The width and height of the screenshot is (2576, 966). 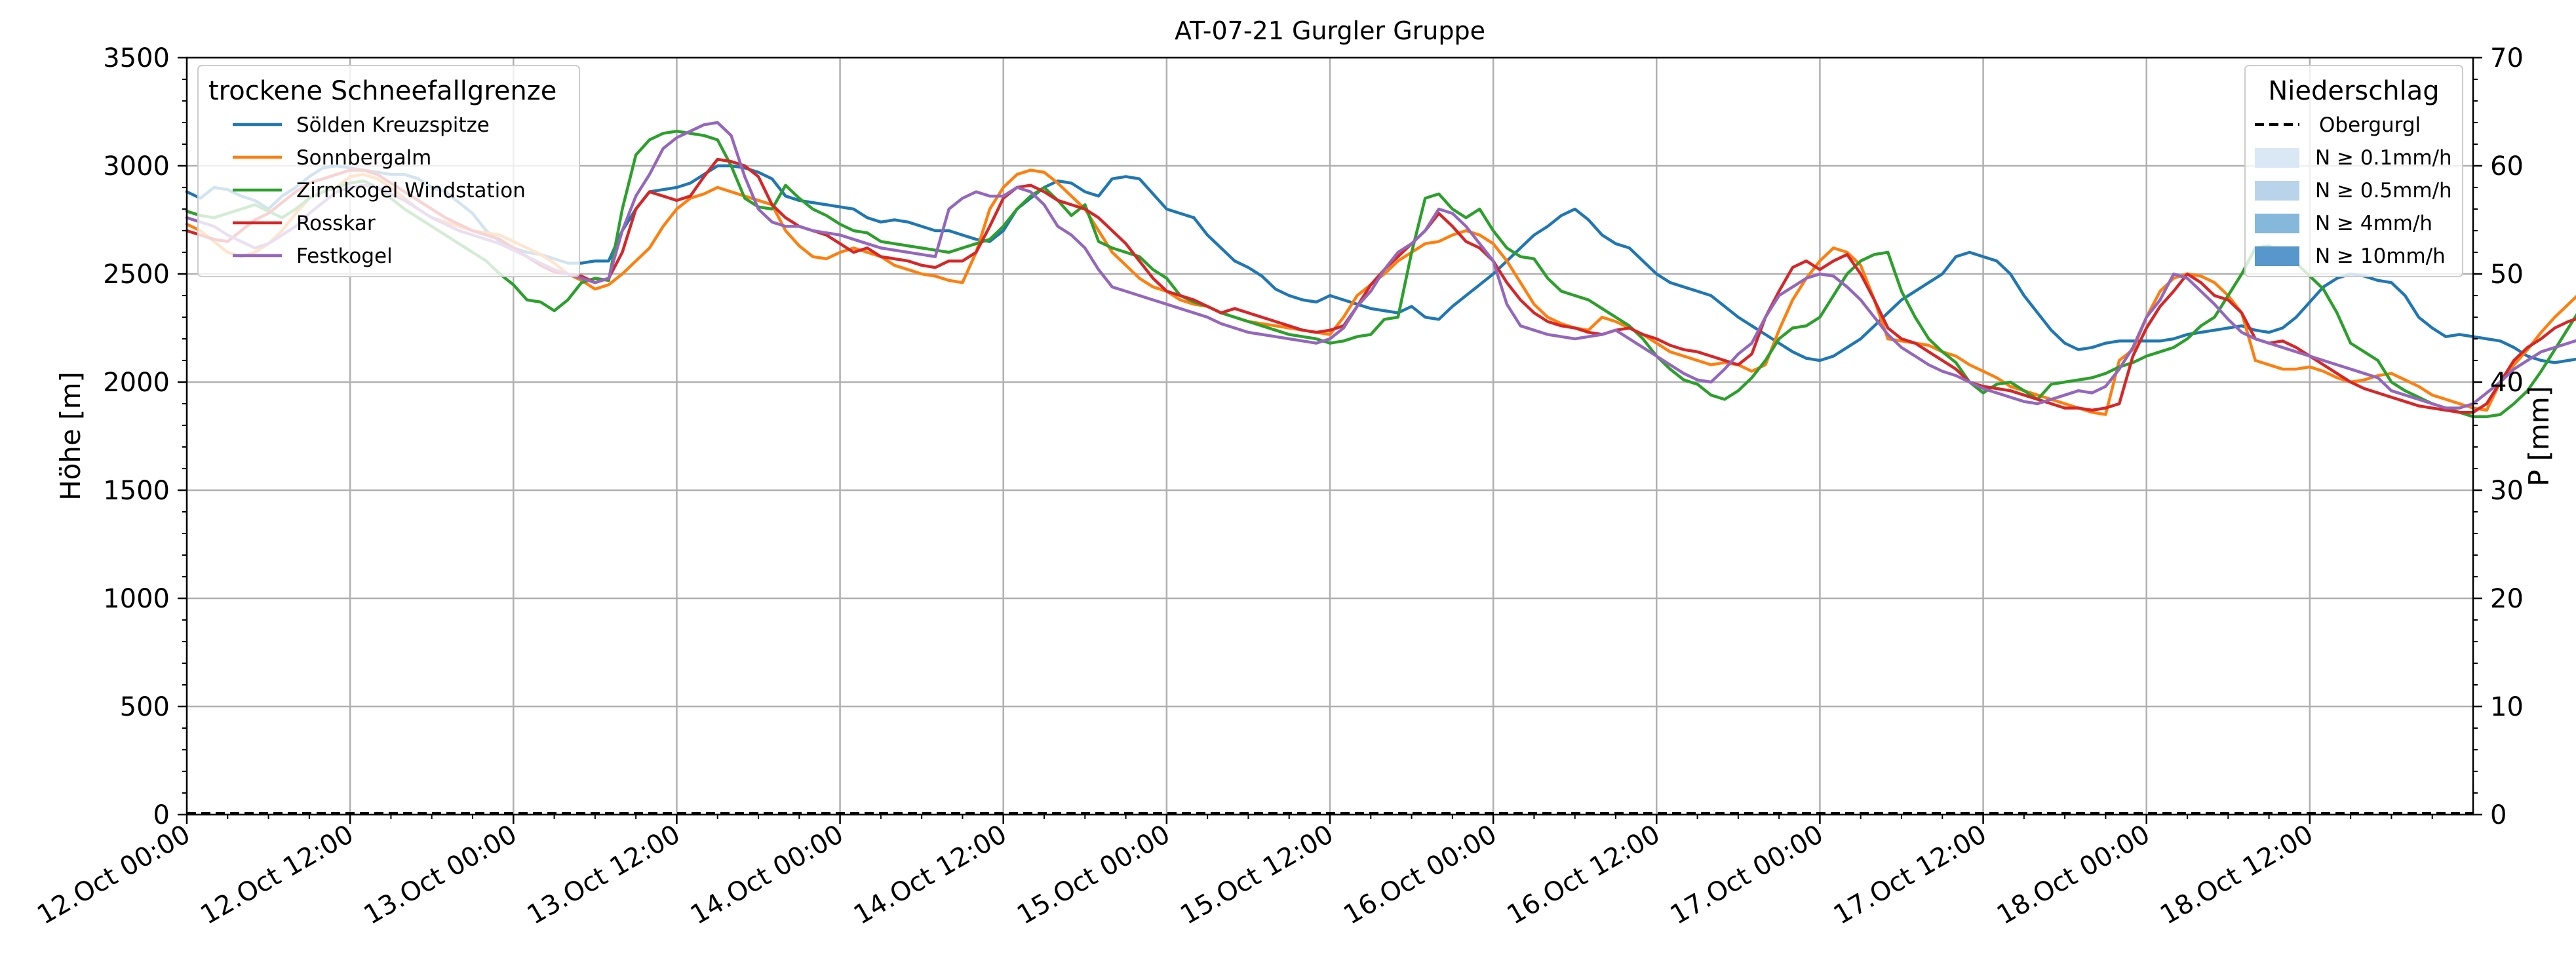 I want to click on legend-precip-patch-label-4: N ≥ 10mm/h, so click(x=2380, y=256).